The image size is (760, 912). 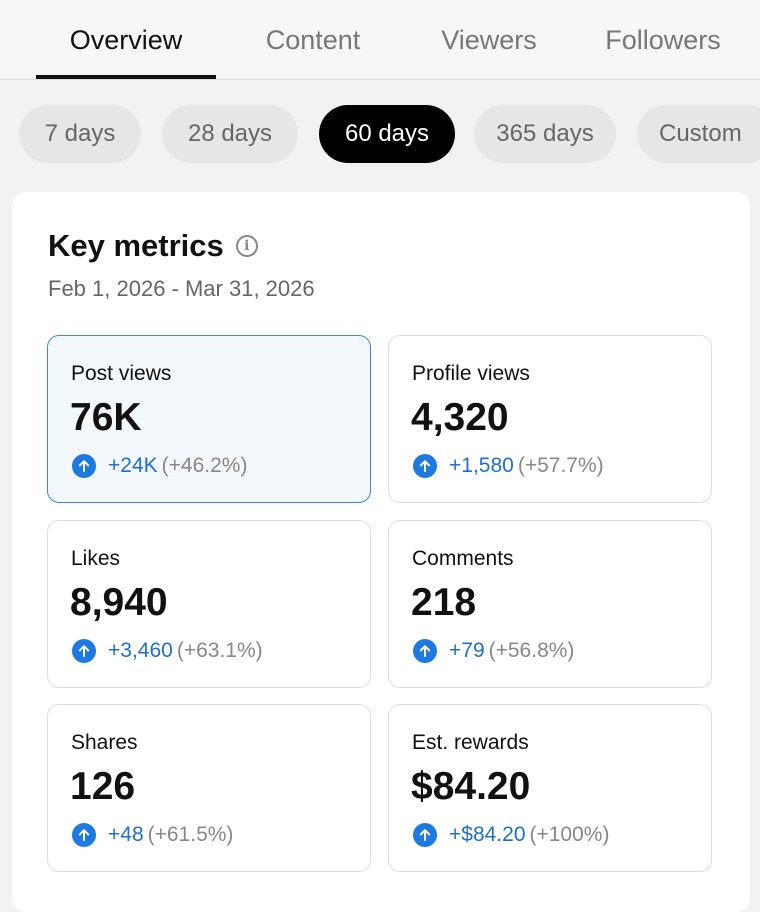 I want to click on tab-bar: Overview Content Viewers Followers, so click(x=380, y=40).